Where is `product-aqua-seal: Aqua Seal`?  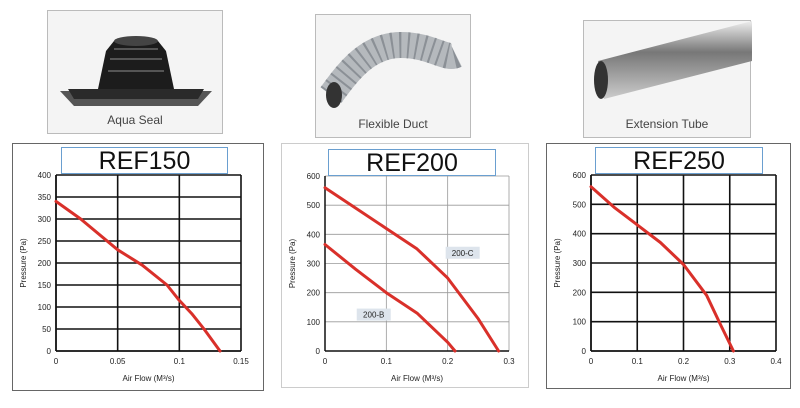 product-aqua-seal: Aqua Seal is located at coordinates (135, 72).